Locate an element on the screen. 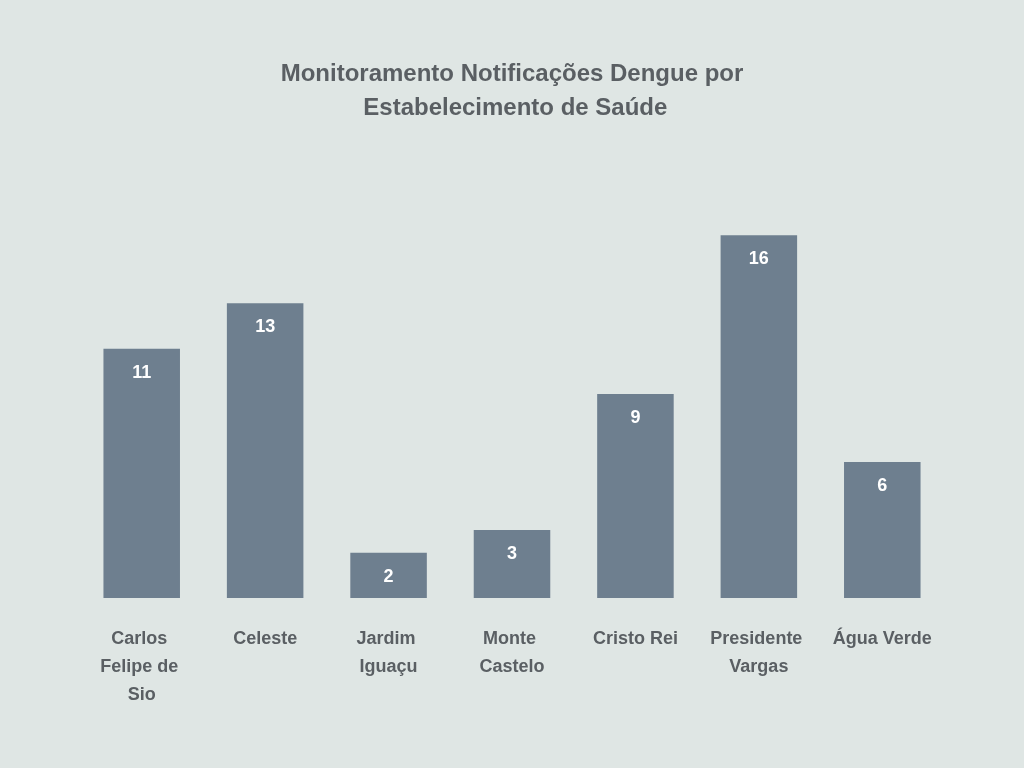  data-label: 11 is located at coordinates (142, 371).